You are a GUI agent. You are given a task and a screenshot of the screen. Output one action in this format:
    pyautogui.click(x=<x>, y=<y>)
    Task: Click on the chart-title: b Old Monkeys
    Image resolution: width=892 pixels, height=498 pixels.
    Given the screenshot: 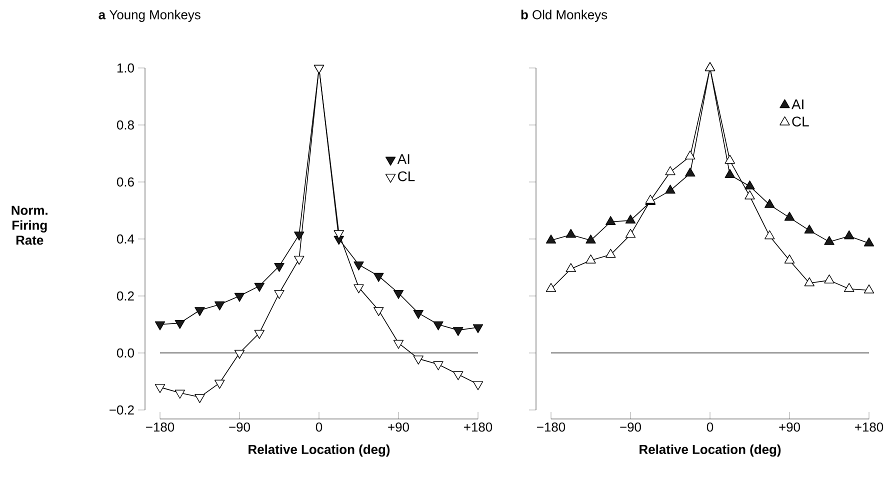 What is the action you would take?
    pyautogui.click(x=564, y=16)
    